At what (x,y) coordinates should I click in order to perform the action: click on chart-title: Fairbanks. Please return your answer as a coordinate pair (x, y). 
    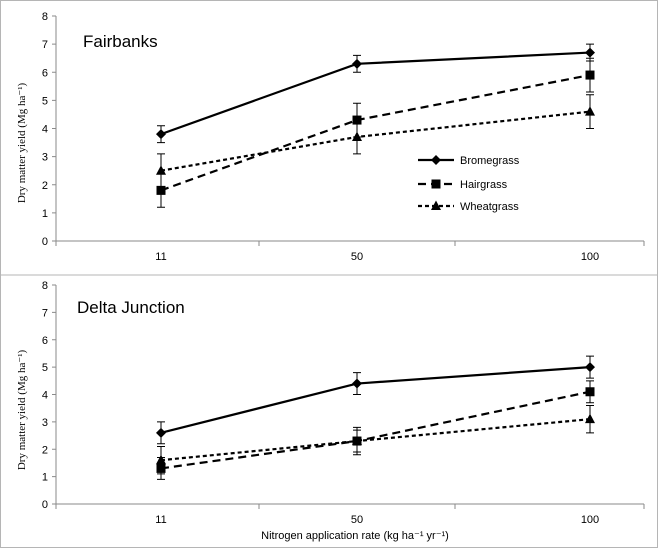
    Looking at the image, I should click on (120, 41).